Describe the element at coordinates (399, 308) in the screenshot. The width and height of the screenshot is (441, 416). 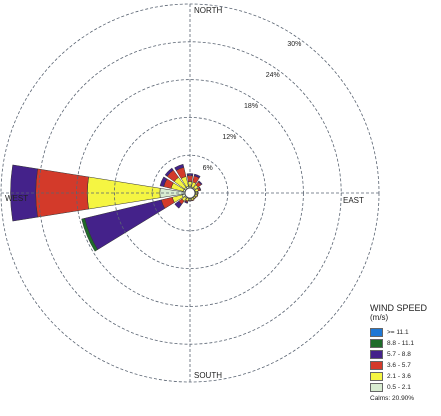
I see `legend-title: WIND SPEED` at that location.